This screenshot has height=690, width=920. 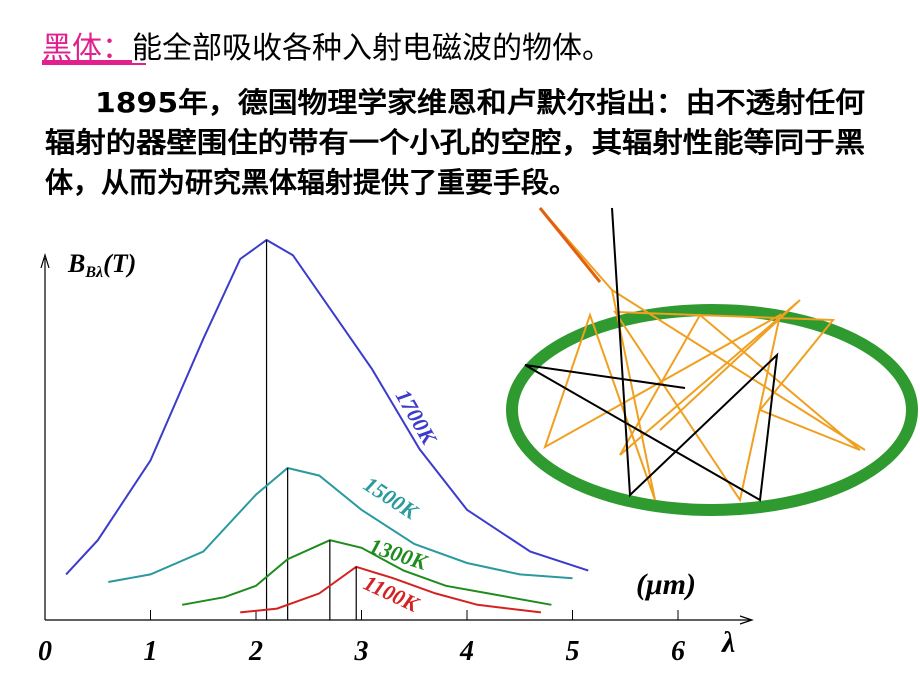 I want to click on x-tick-label: 4, so click(x=466, y=651).